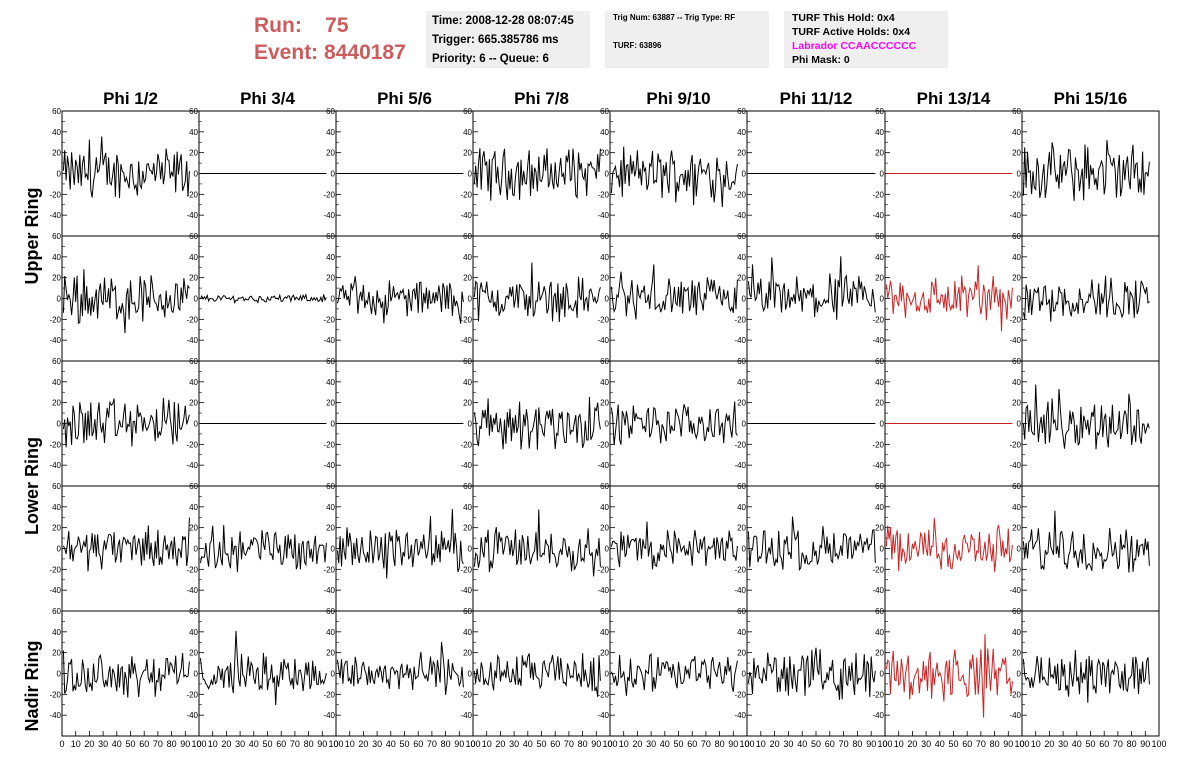  I want to click on event-label: Event:, so click(286, 52).